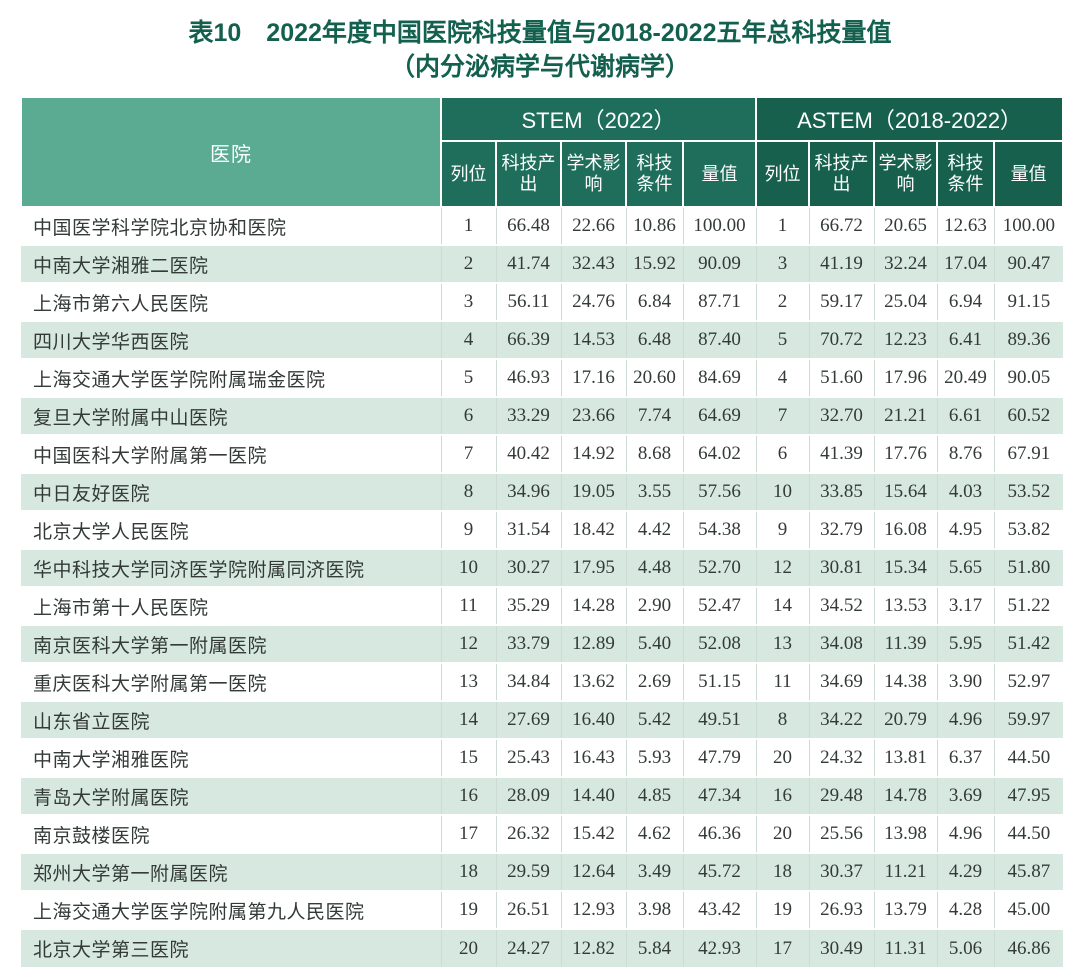 The width and height of the screenshot is (1080, 980). I want to click on astem-value-cell: 51.22, so click(1029, 605).